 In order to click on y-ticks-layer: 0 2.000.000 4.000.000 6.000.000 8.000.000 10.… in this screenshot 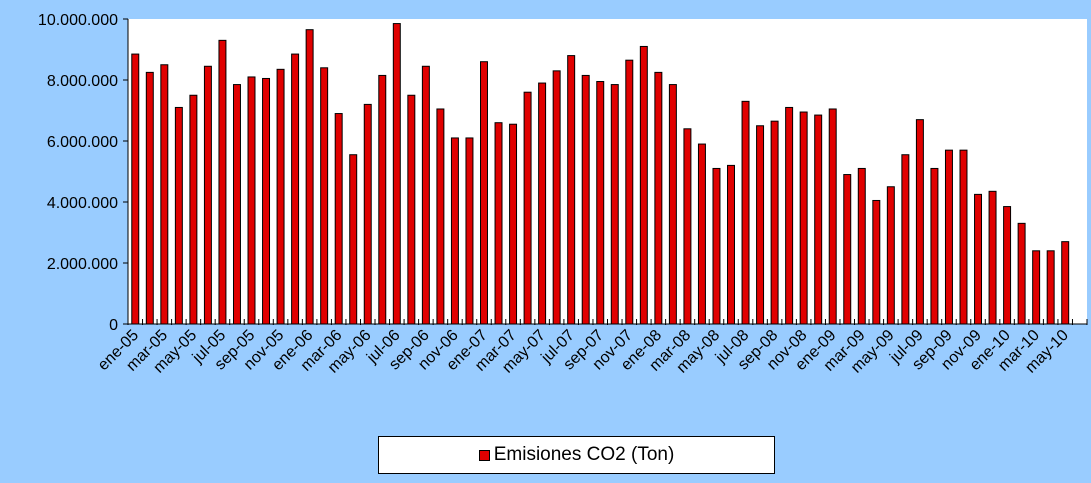, I will do `click(83, 173)`.